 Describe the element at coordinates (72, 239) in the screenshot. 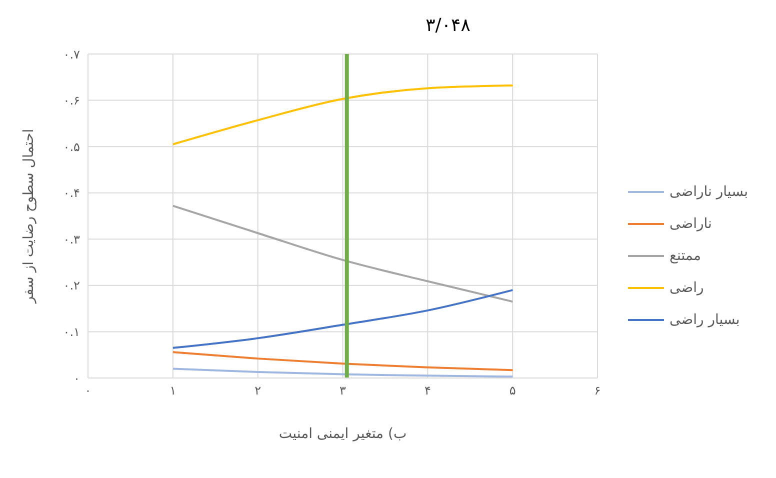

I see `y-tick-label: ۰.۳` at that location.